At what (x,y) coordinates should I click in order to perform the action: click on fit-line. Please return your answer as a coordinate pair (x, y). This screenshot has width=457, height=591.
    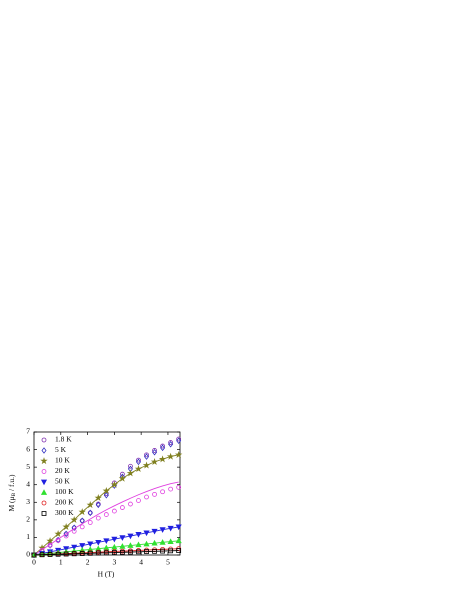
    Looking at the image, I should click on (106, 553).